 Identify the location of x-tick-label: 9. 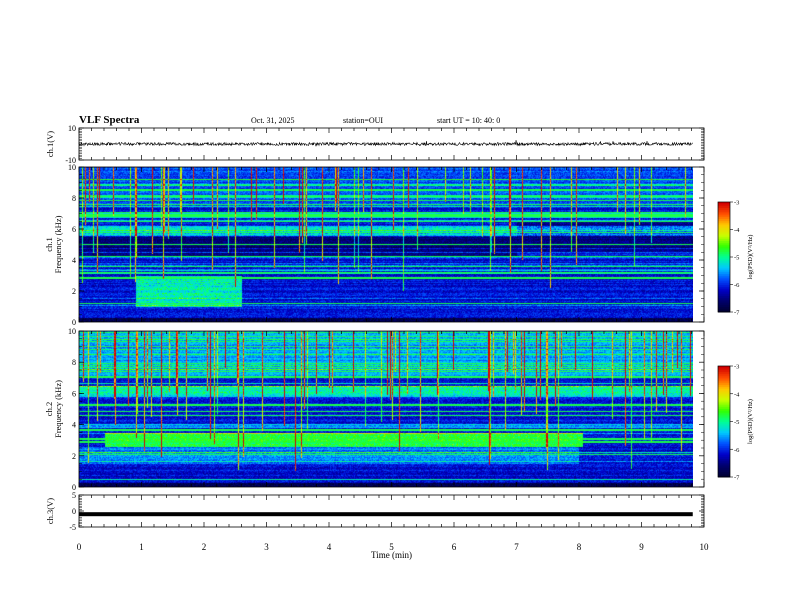
(641, 547).